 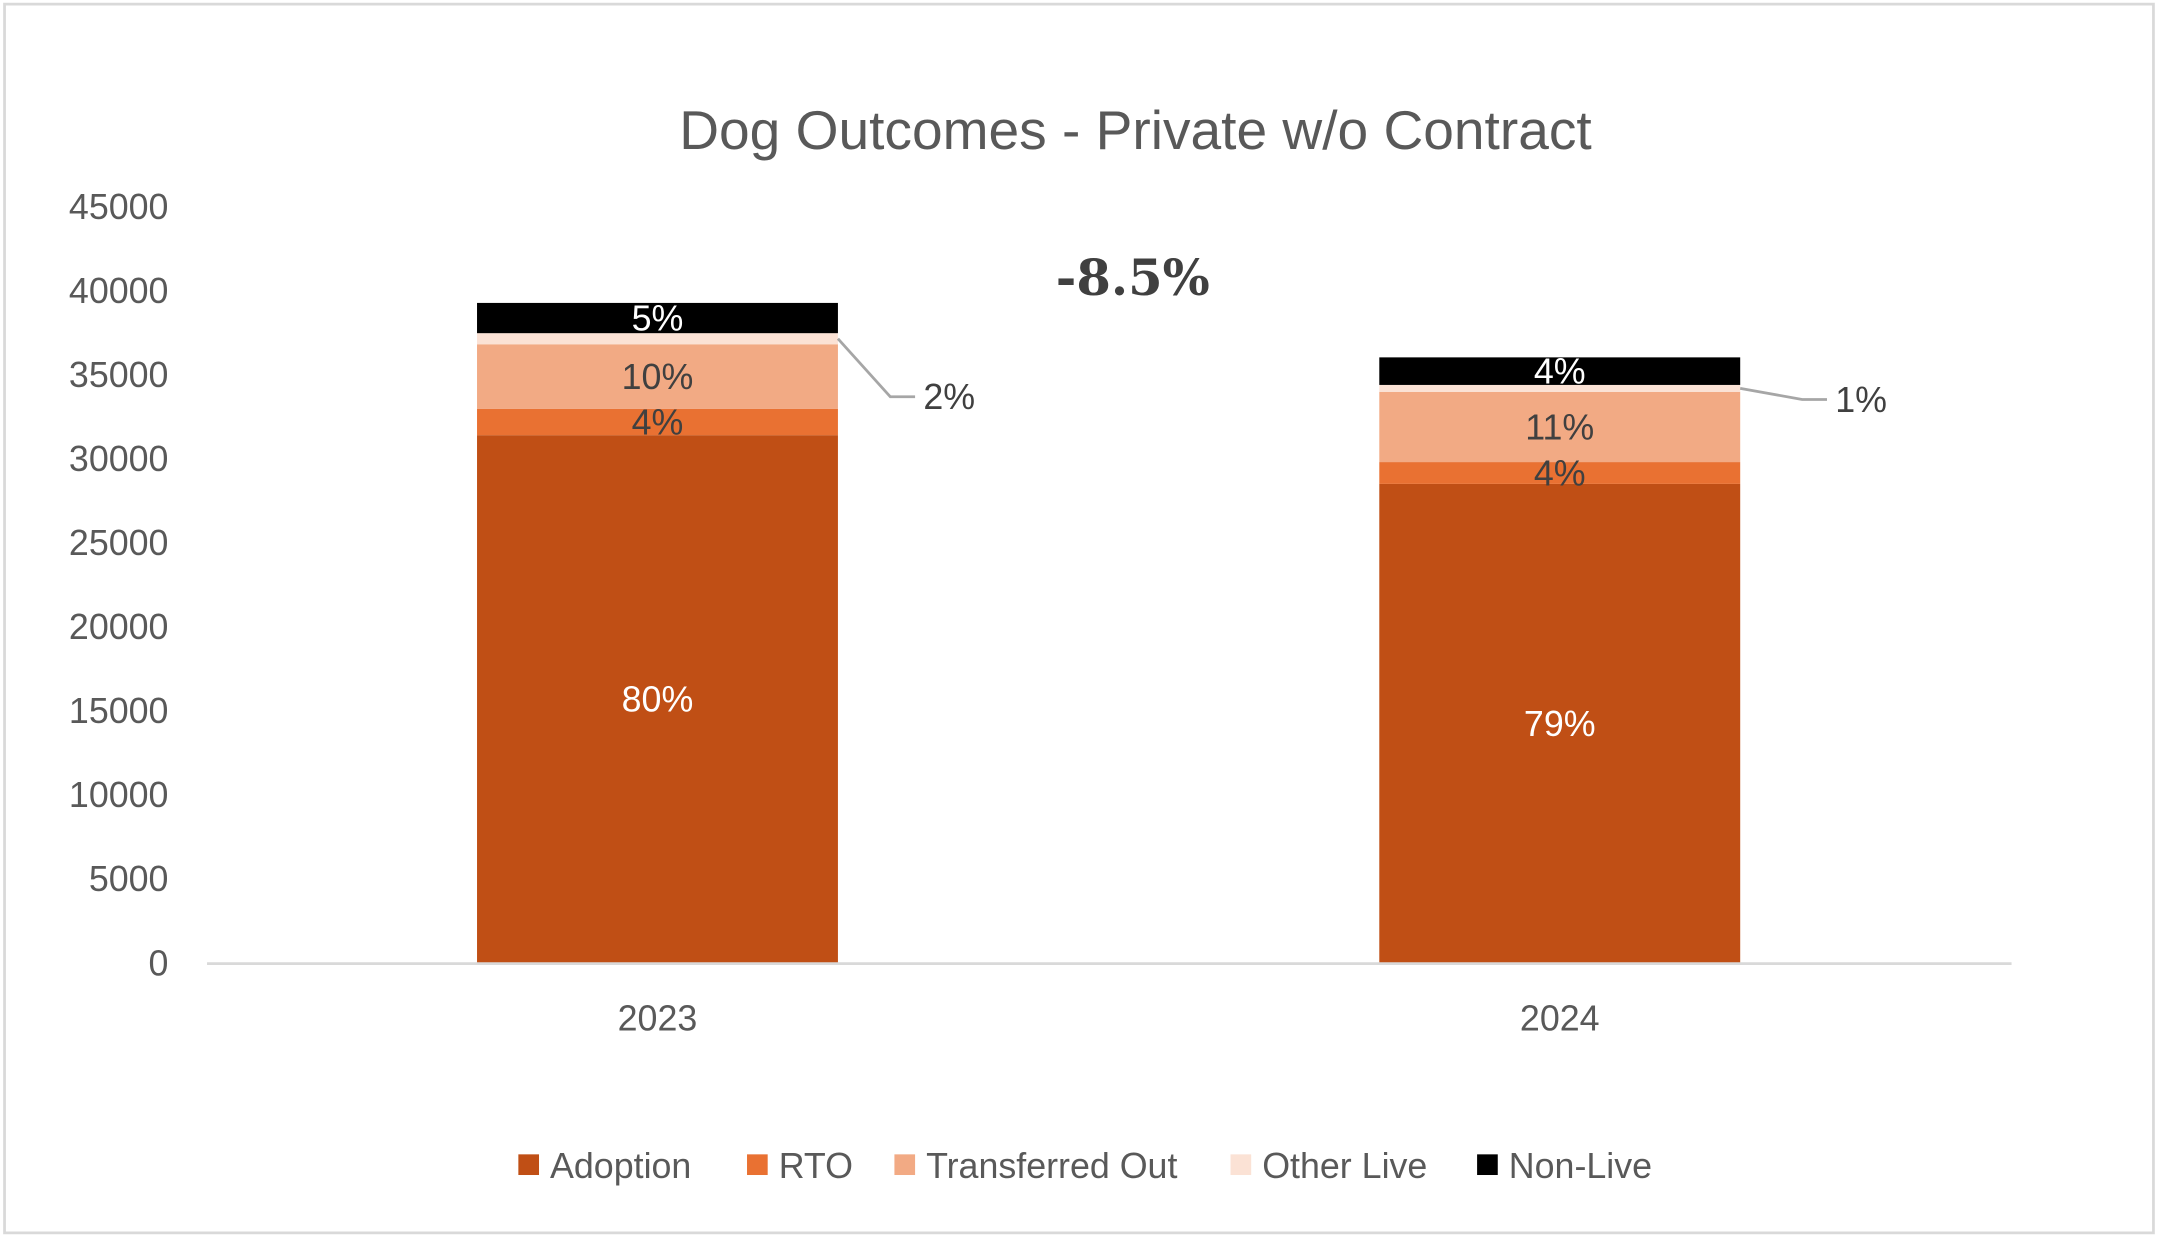 I want to click on x-axis: 2023 2024, so click(x=1109, y=1018).